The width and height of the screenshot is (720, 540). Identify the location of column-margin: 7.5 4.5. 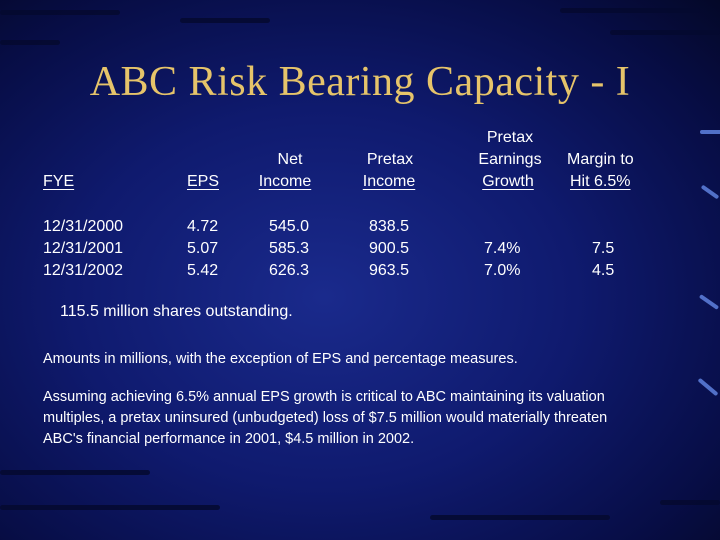
(622, 249).